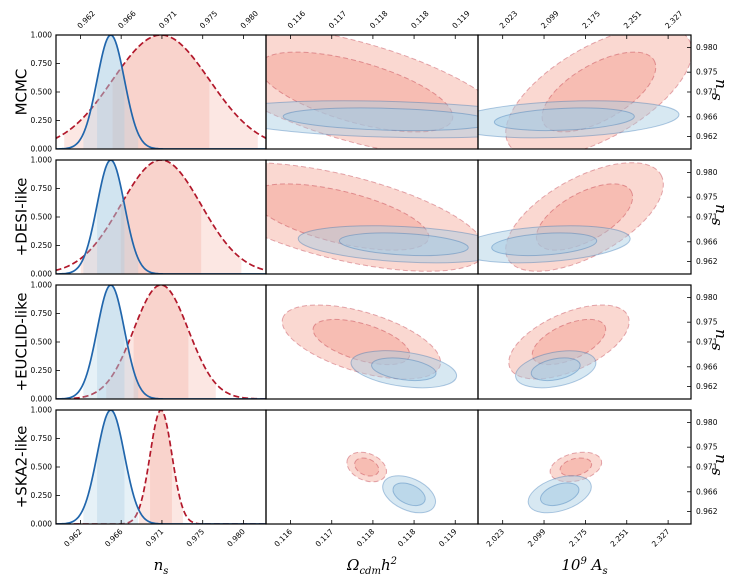  What do you see at coordinates (209, 20) in the screenshot?
I see `col-tick-label-top: 0.975` at bounding box center [209, 20].